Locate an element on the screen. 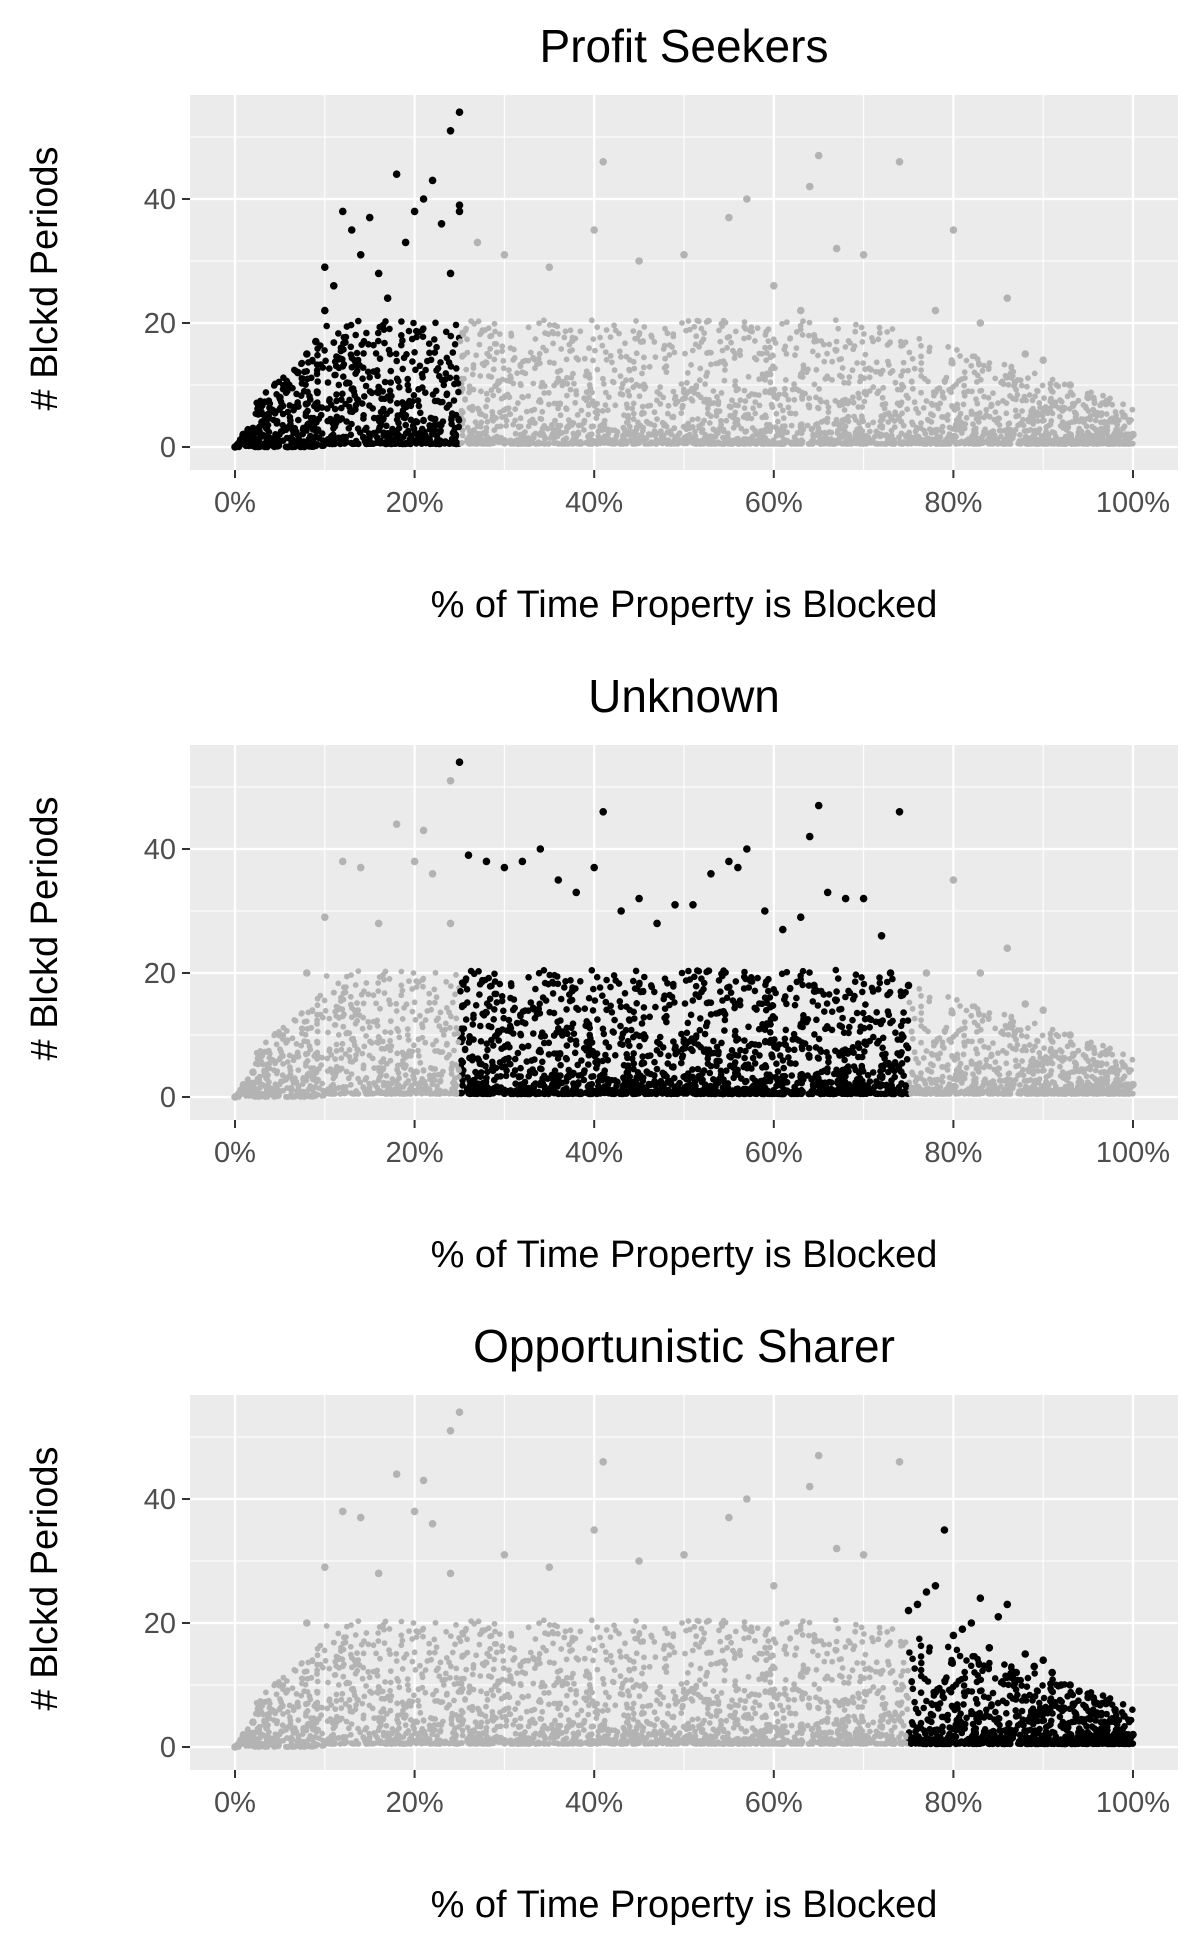 Image resolution: width=1200 pixels, height=1955 pixels. panel-title: Profit Seekers is located at coordinates (684, 46).